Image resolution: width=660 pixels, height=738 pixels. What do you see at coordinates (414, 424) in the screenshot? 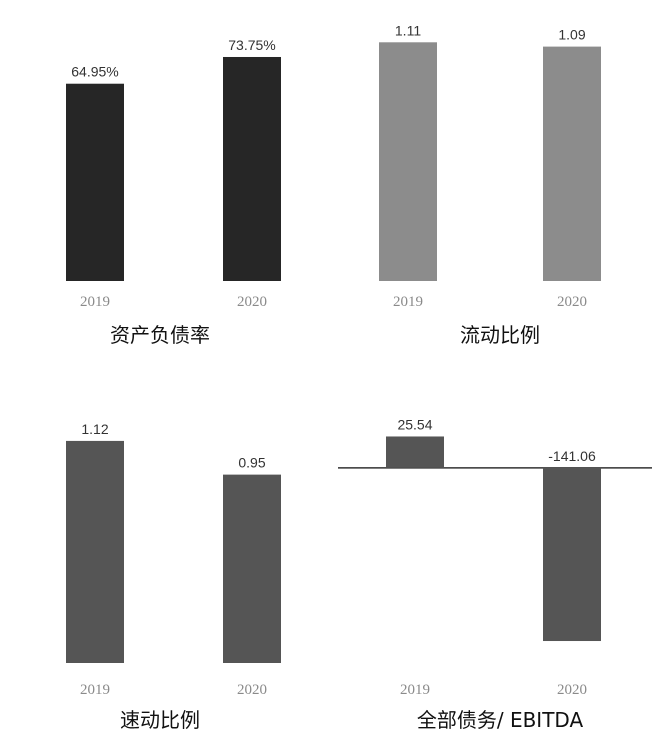
I see `value-label: 25.54` at bounding box center [414, 424].